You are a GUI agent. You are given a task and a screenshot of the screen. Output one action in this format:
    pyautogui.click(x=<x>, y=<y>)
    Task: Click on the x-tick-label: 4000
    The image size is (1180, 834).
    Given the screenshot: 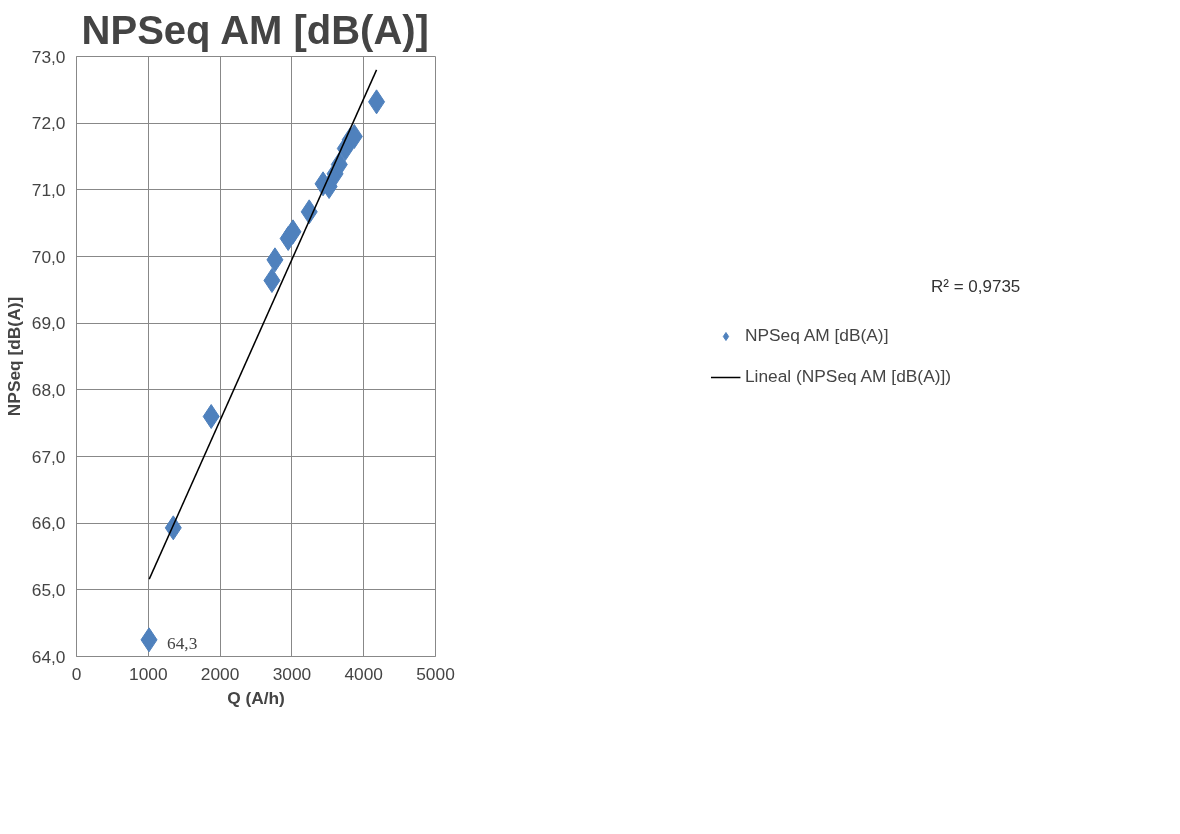 What is the action you would take?
    pyautogui.click(x=363, y=673)
    